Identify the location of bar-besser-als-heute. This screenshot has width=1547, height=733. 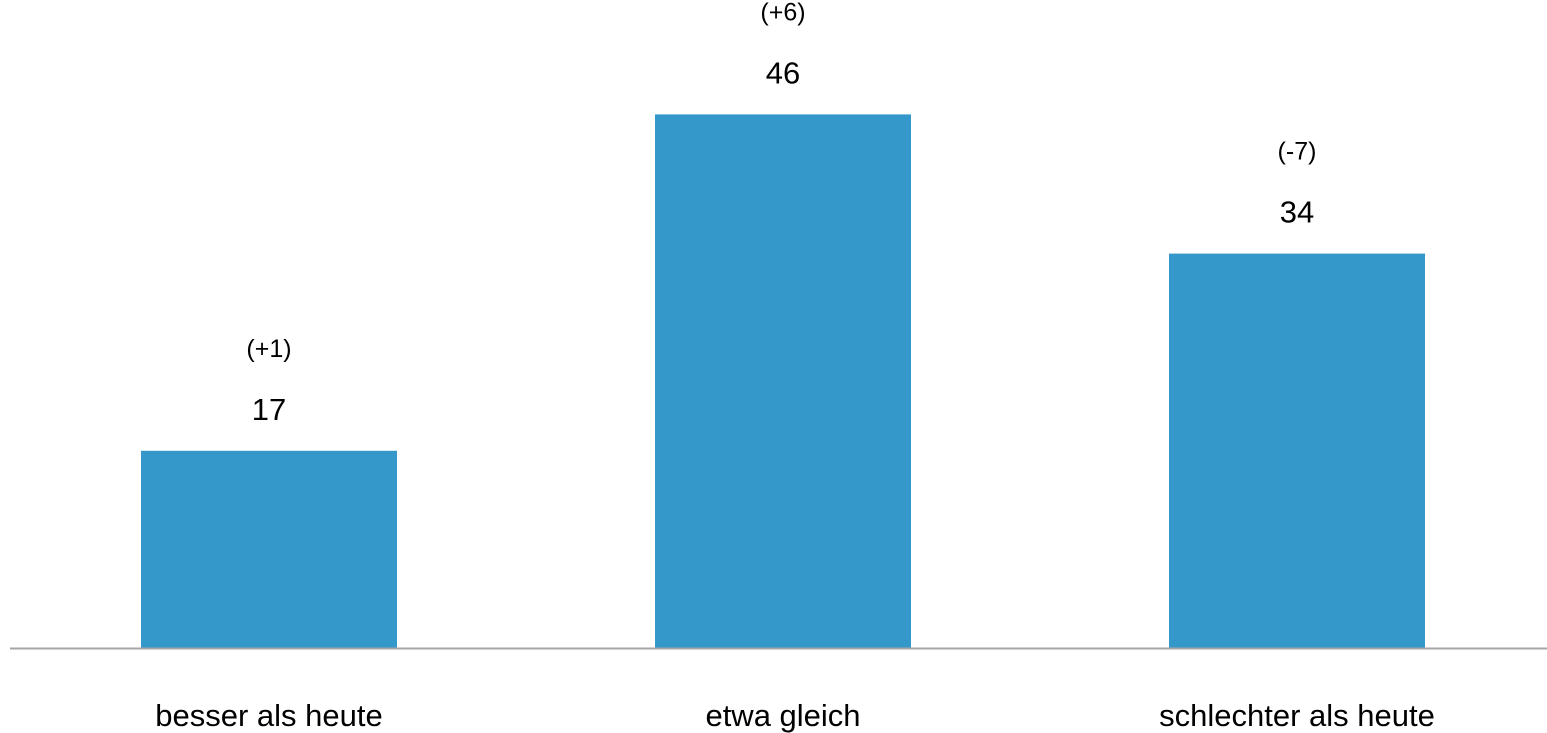
(269, 549).